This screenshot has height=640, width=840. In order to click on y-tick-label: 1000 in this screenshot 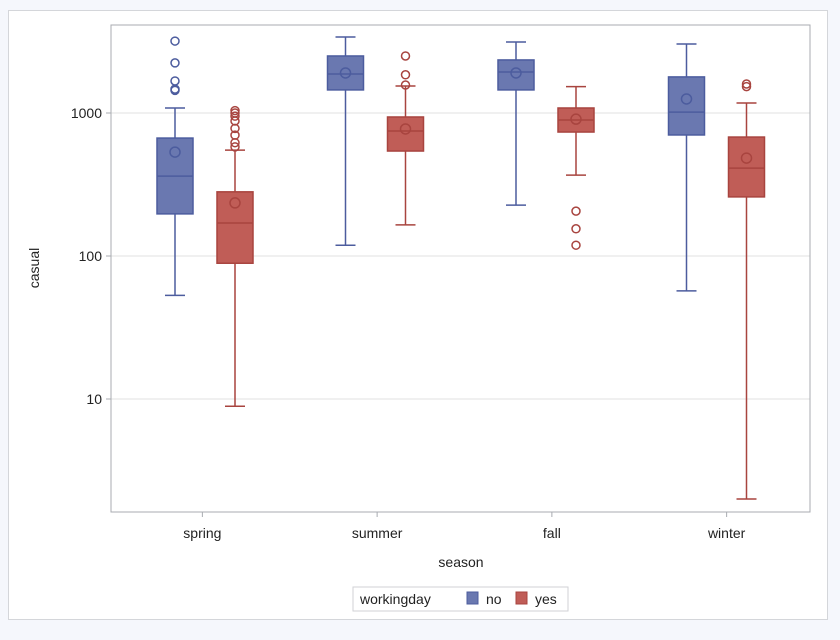, I will do `click(86, 113)`.